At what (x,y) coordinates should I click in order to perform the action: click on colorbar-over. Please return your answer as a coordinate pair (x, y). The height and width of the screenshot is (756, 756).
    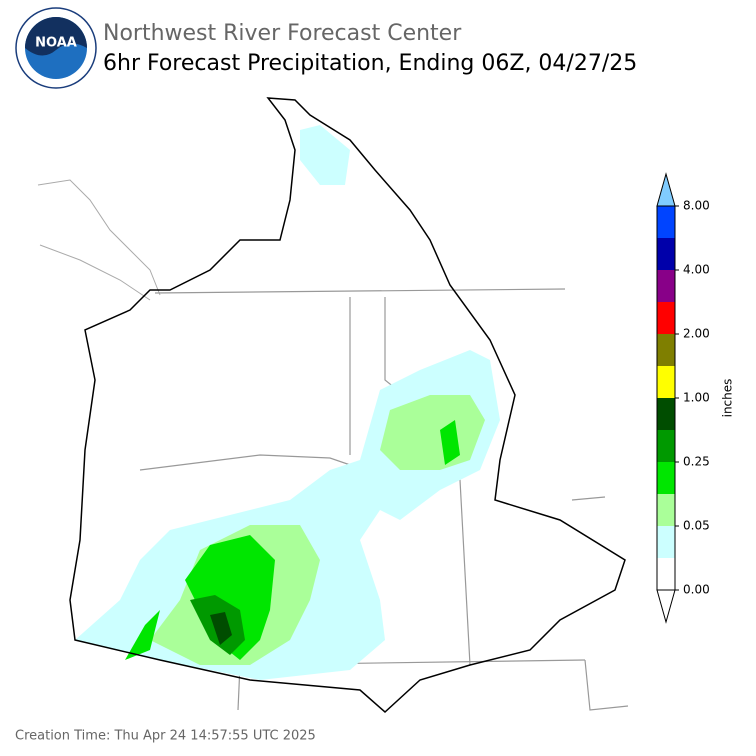
    Looking at the image, I should click on (666, 189).